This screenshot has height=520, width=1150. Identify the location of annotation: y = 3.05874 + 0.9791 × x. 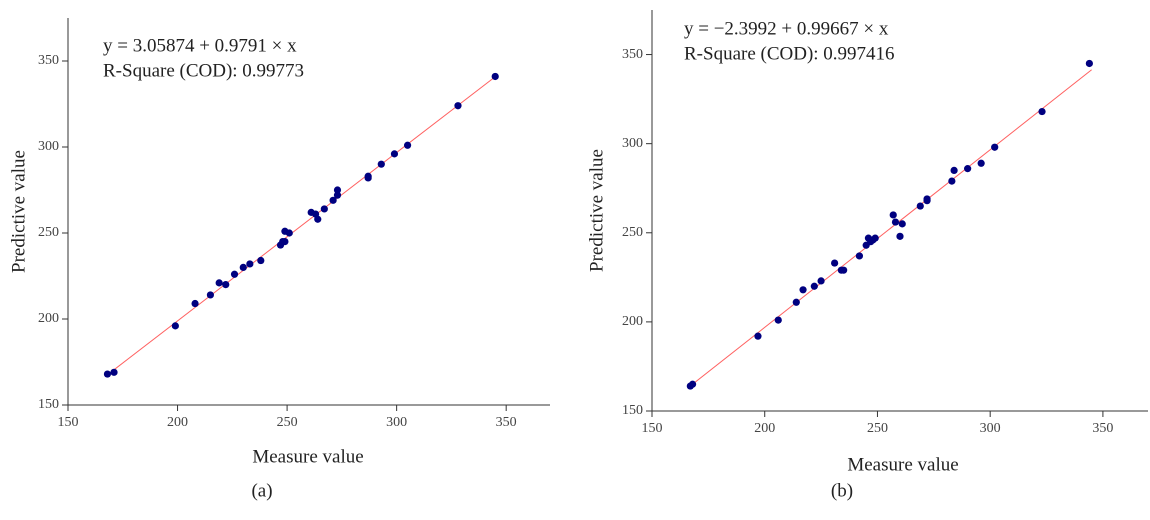
(200, 45).